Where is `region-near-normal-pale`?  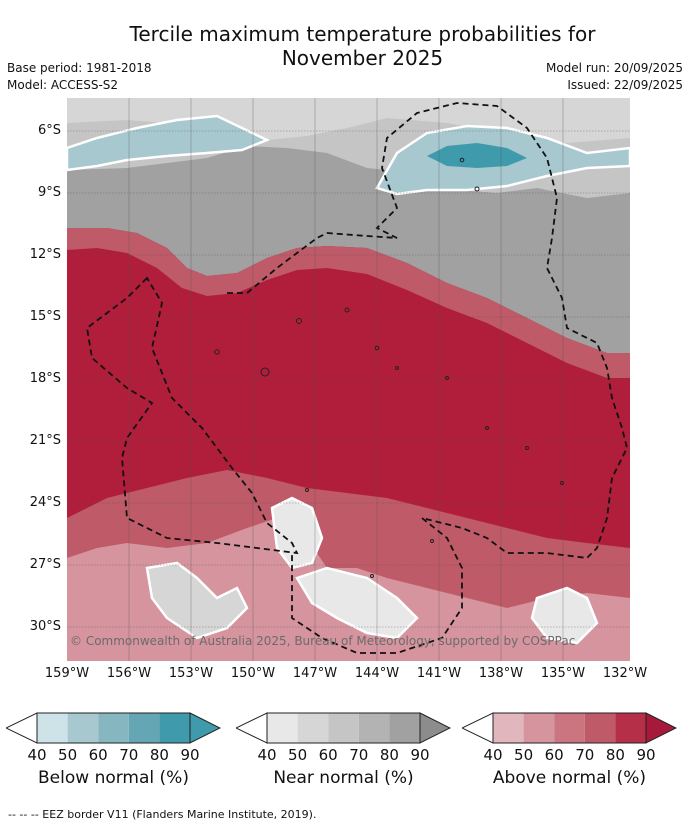 region-near-normal-pale is located at coordinates (348, 120).